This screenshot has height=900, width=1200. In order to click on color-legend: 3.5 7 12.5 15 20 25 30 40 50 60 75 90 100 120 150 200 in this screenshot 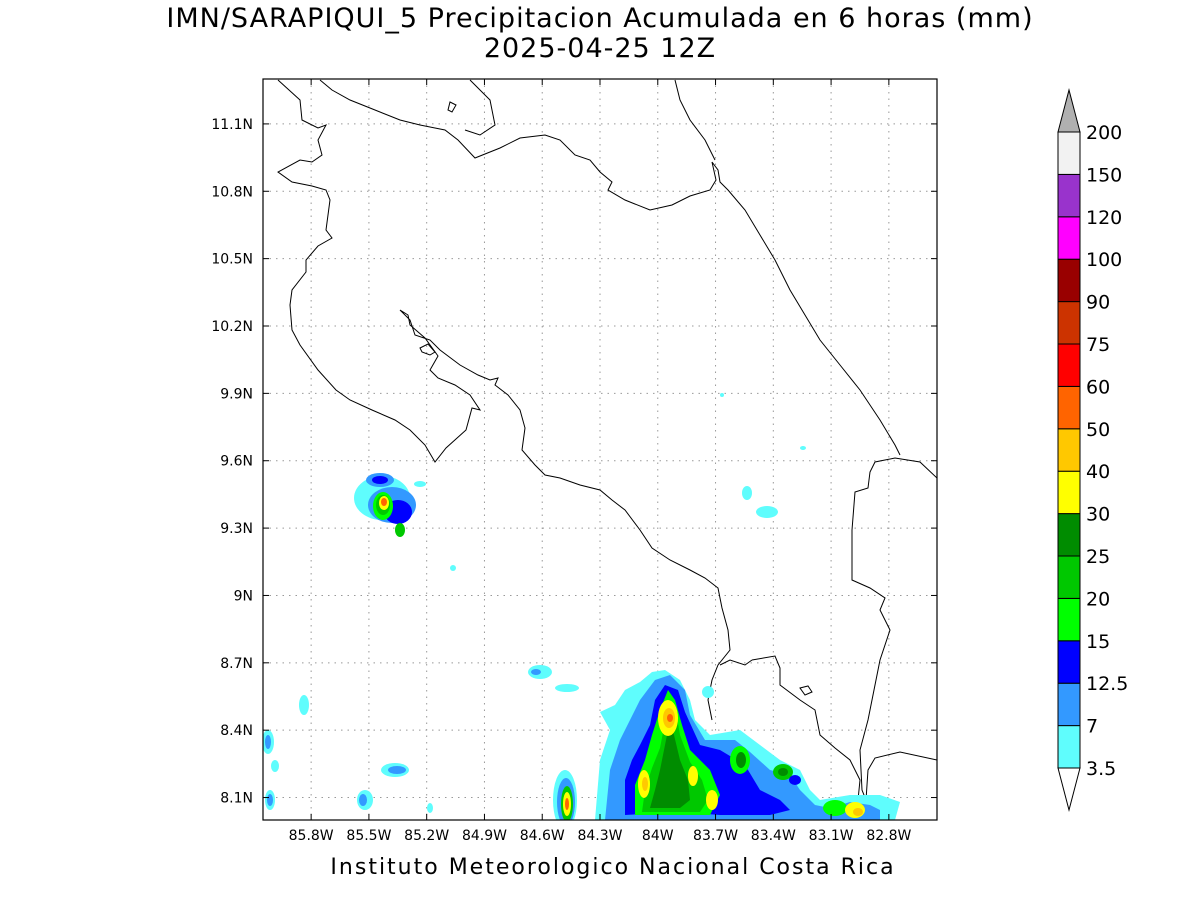, I will do `click(1092, 450)`.